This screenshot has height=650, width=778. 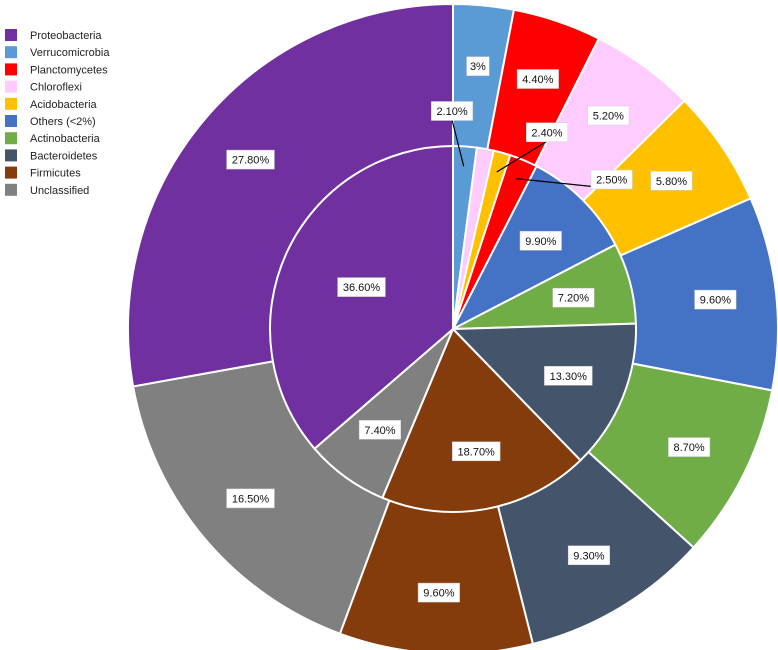 I want to click on legend-item-planctomycetes: Planctomycetes, so click(x=56, y=69).